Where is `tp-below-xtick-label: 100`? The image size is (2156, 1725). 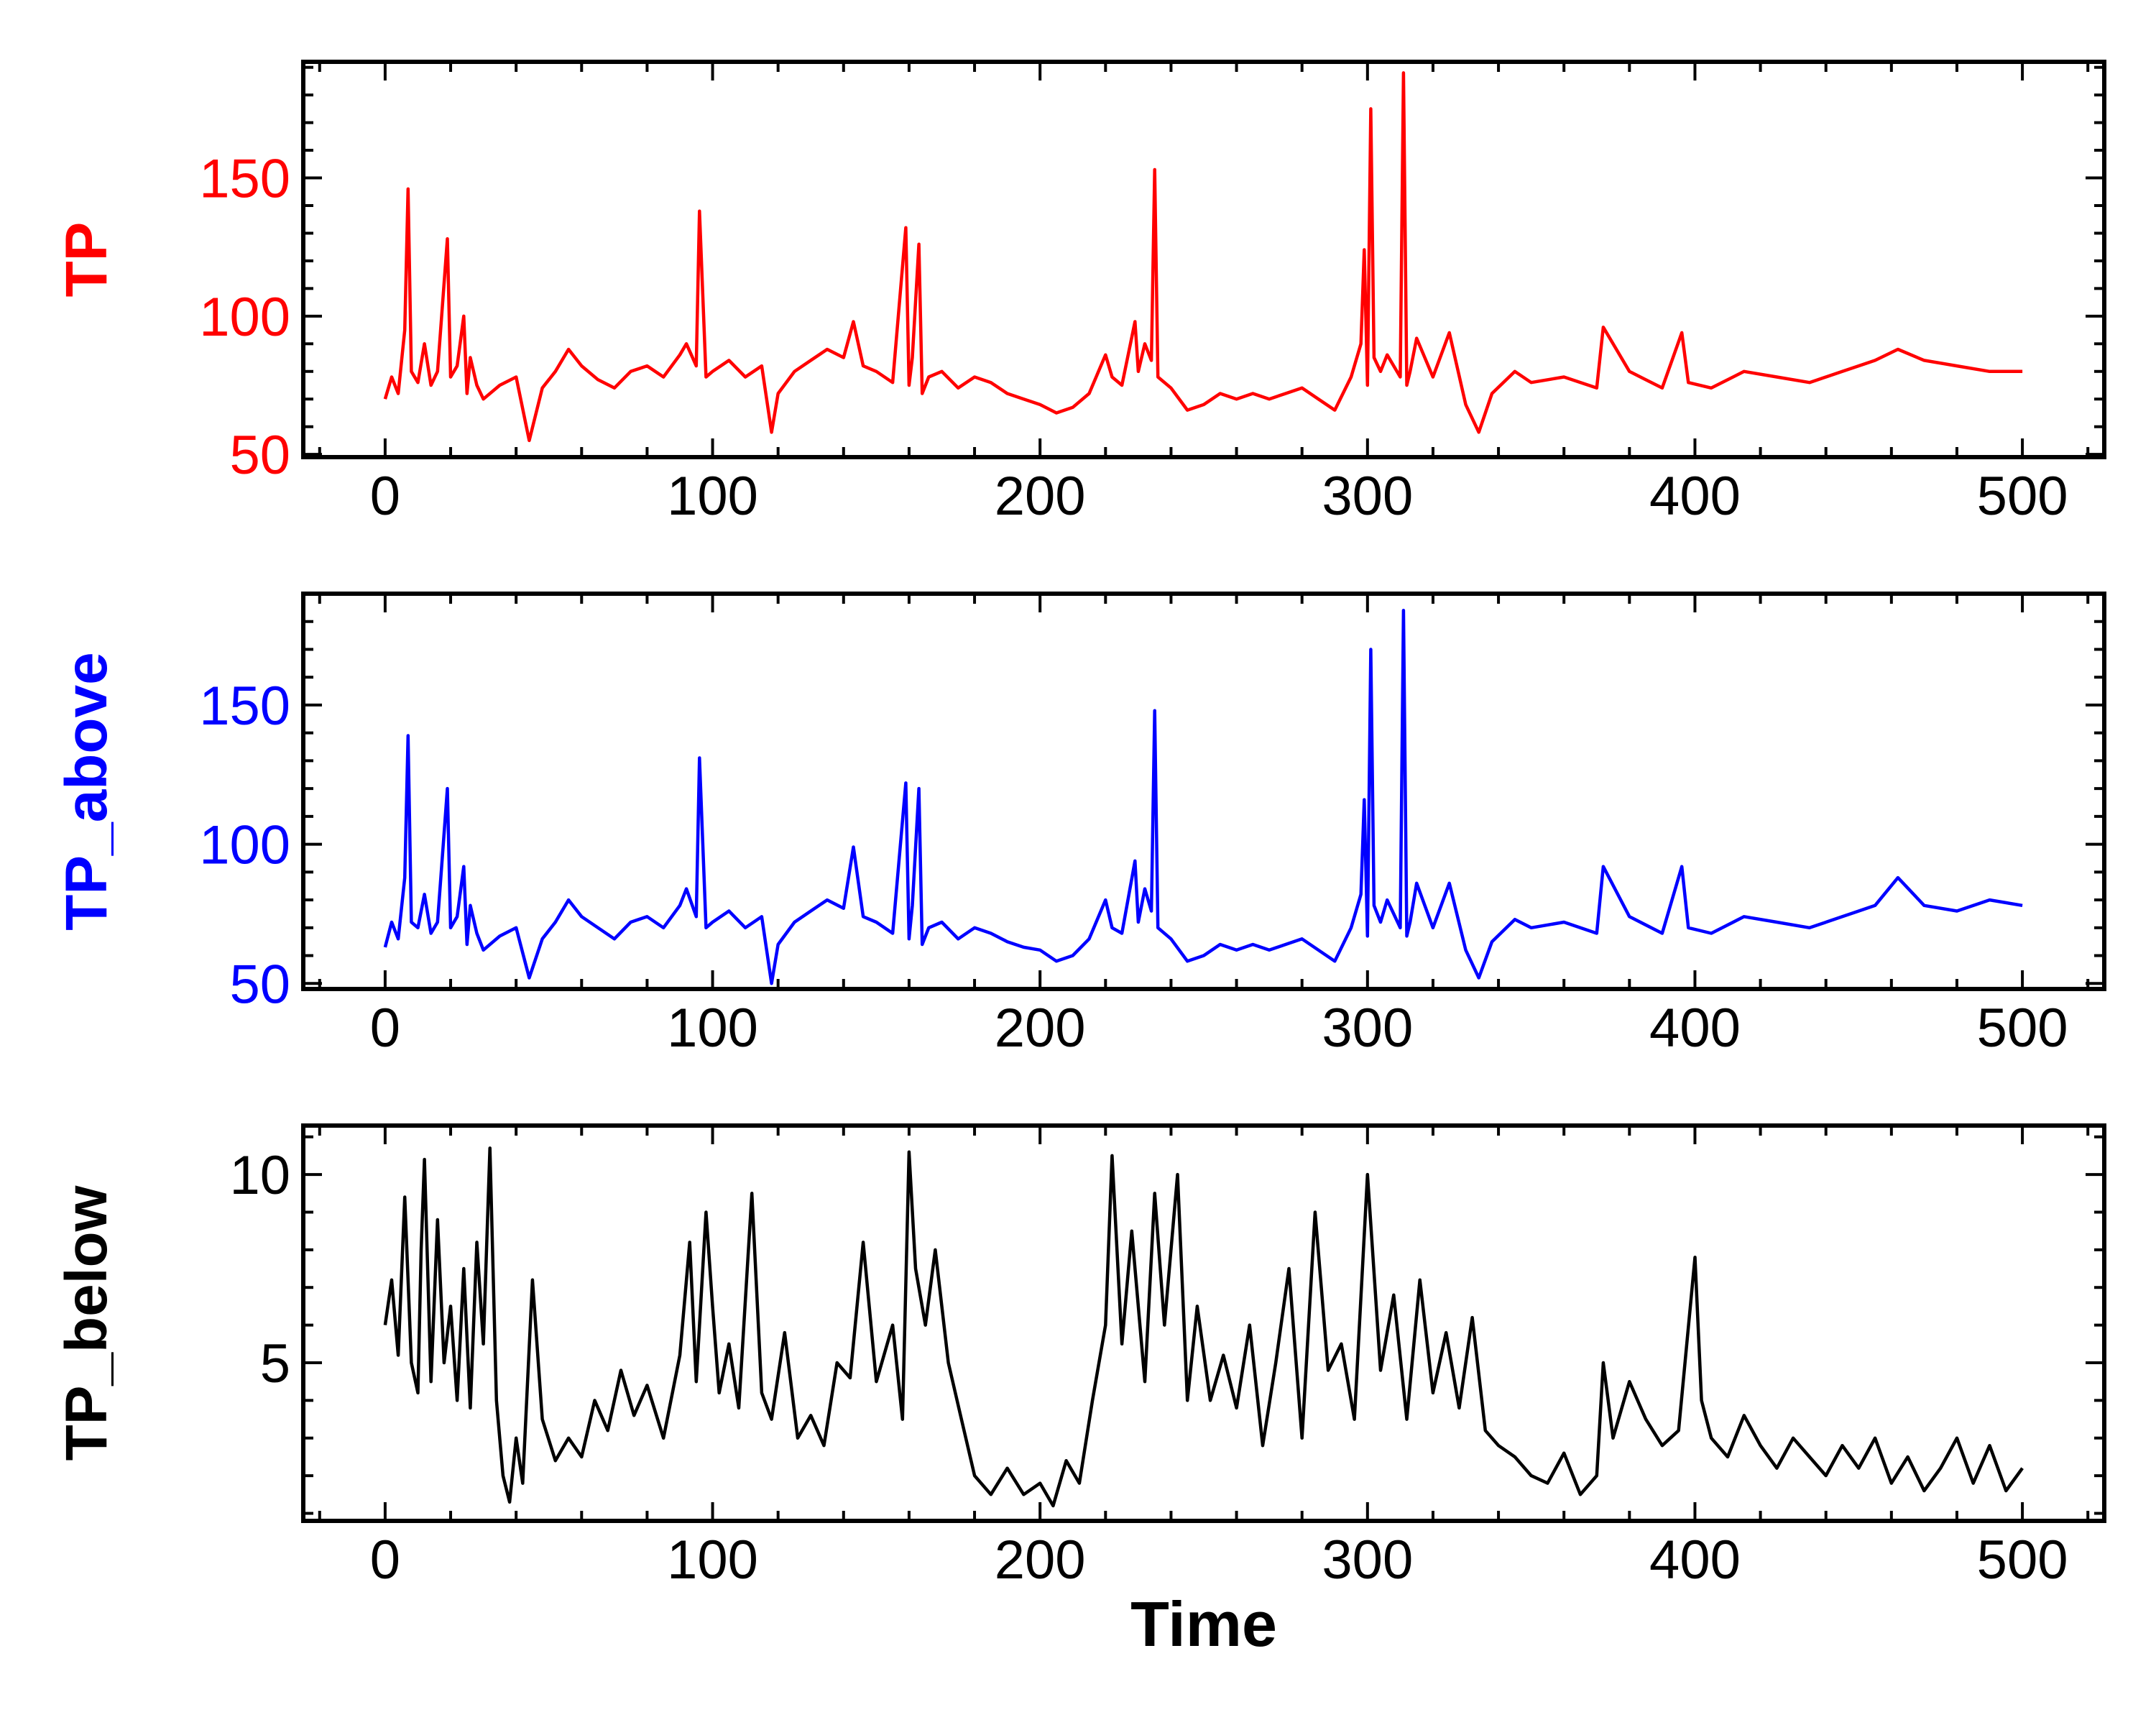
tp-below-xtick-label: 100 is located at coordinates (713, 1560).